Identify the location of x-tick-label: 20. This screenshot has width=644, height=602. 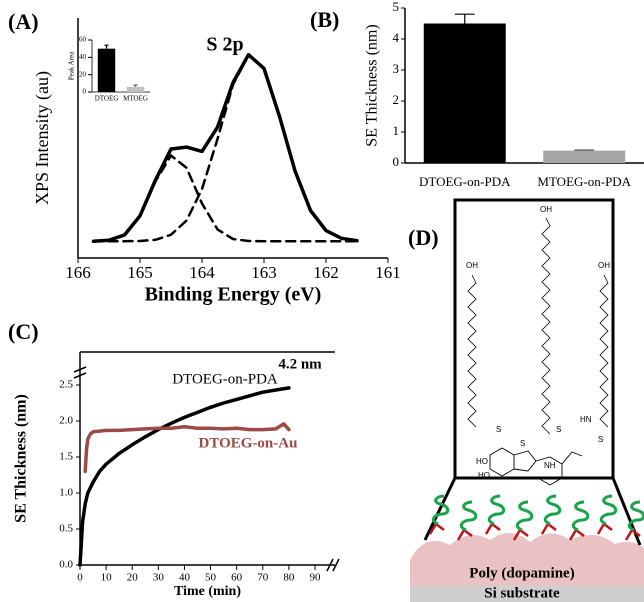
(133, 578).